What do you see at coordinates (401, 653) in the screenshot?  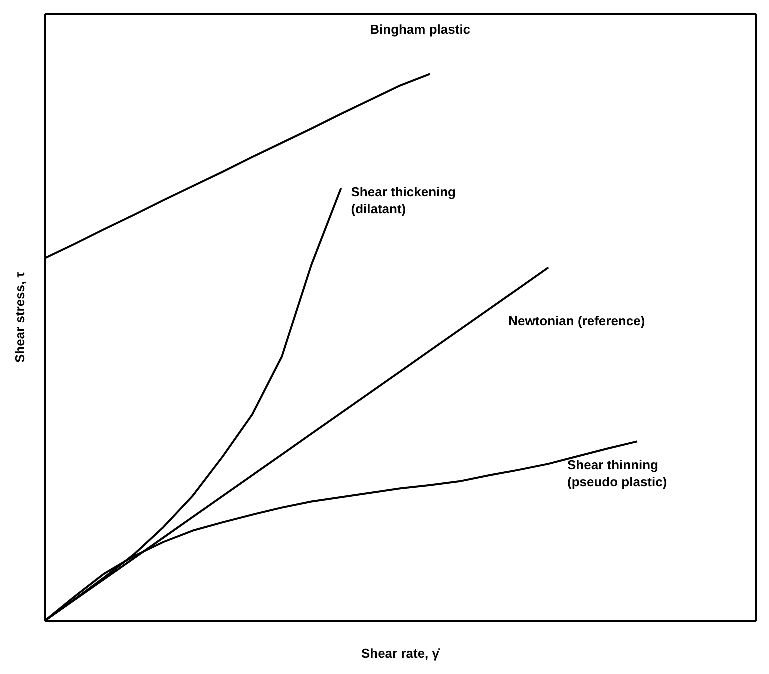 I see `x-axis-title: Shear rate, γ̇` at bounding box center [401, 653].